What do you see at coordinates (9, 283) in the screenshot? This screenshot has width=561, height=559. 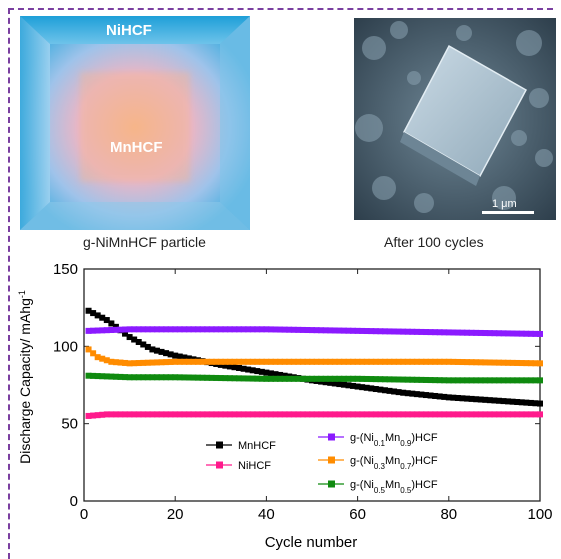 I see `frame-border-left` at bounding box center [9, 283].